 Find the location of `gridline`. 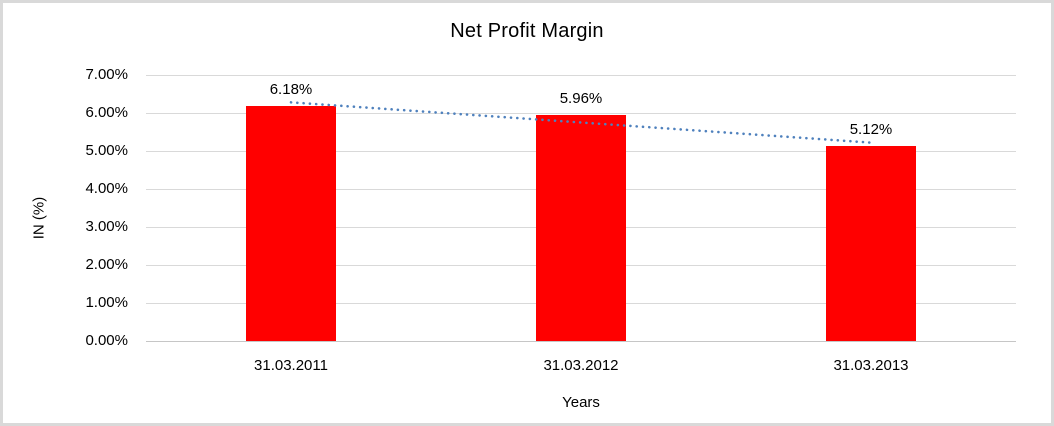

gridline is located at coordinates (581, 75).